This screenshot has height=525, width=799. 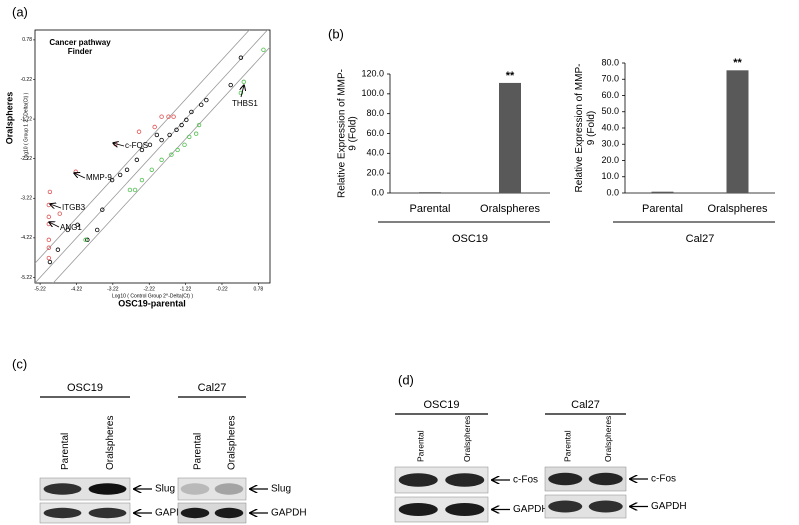 I want to click on x-tick-label: 0.78, so click(x=258, y=289).